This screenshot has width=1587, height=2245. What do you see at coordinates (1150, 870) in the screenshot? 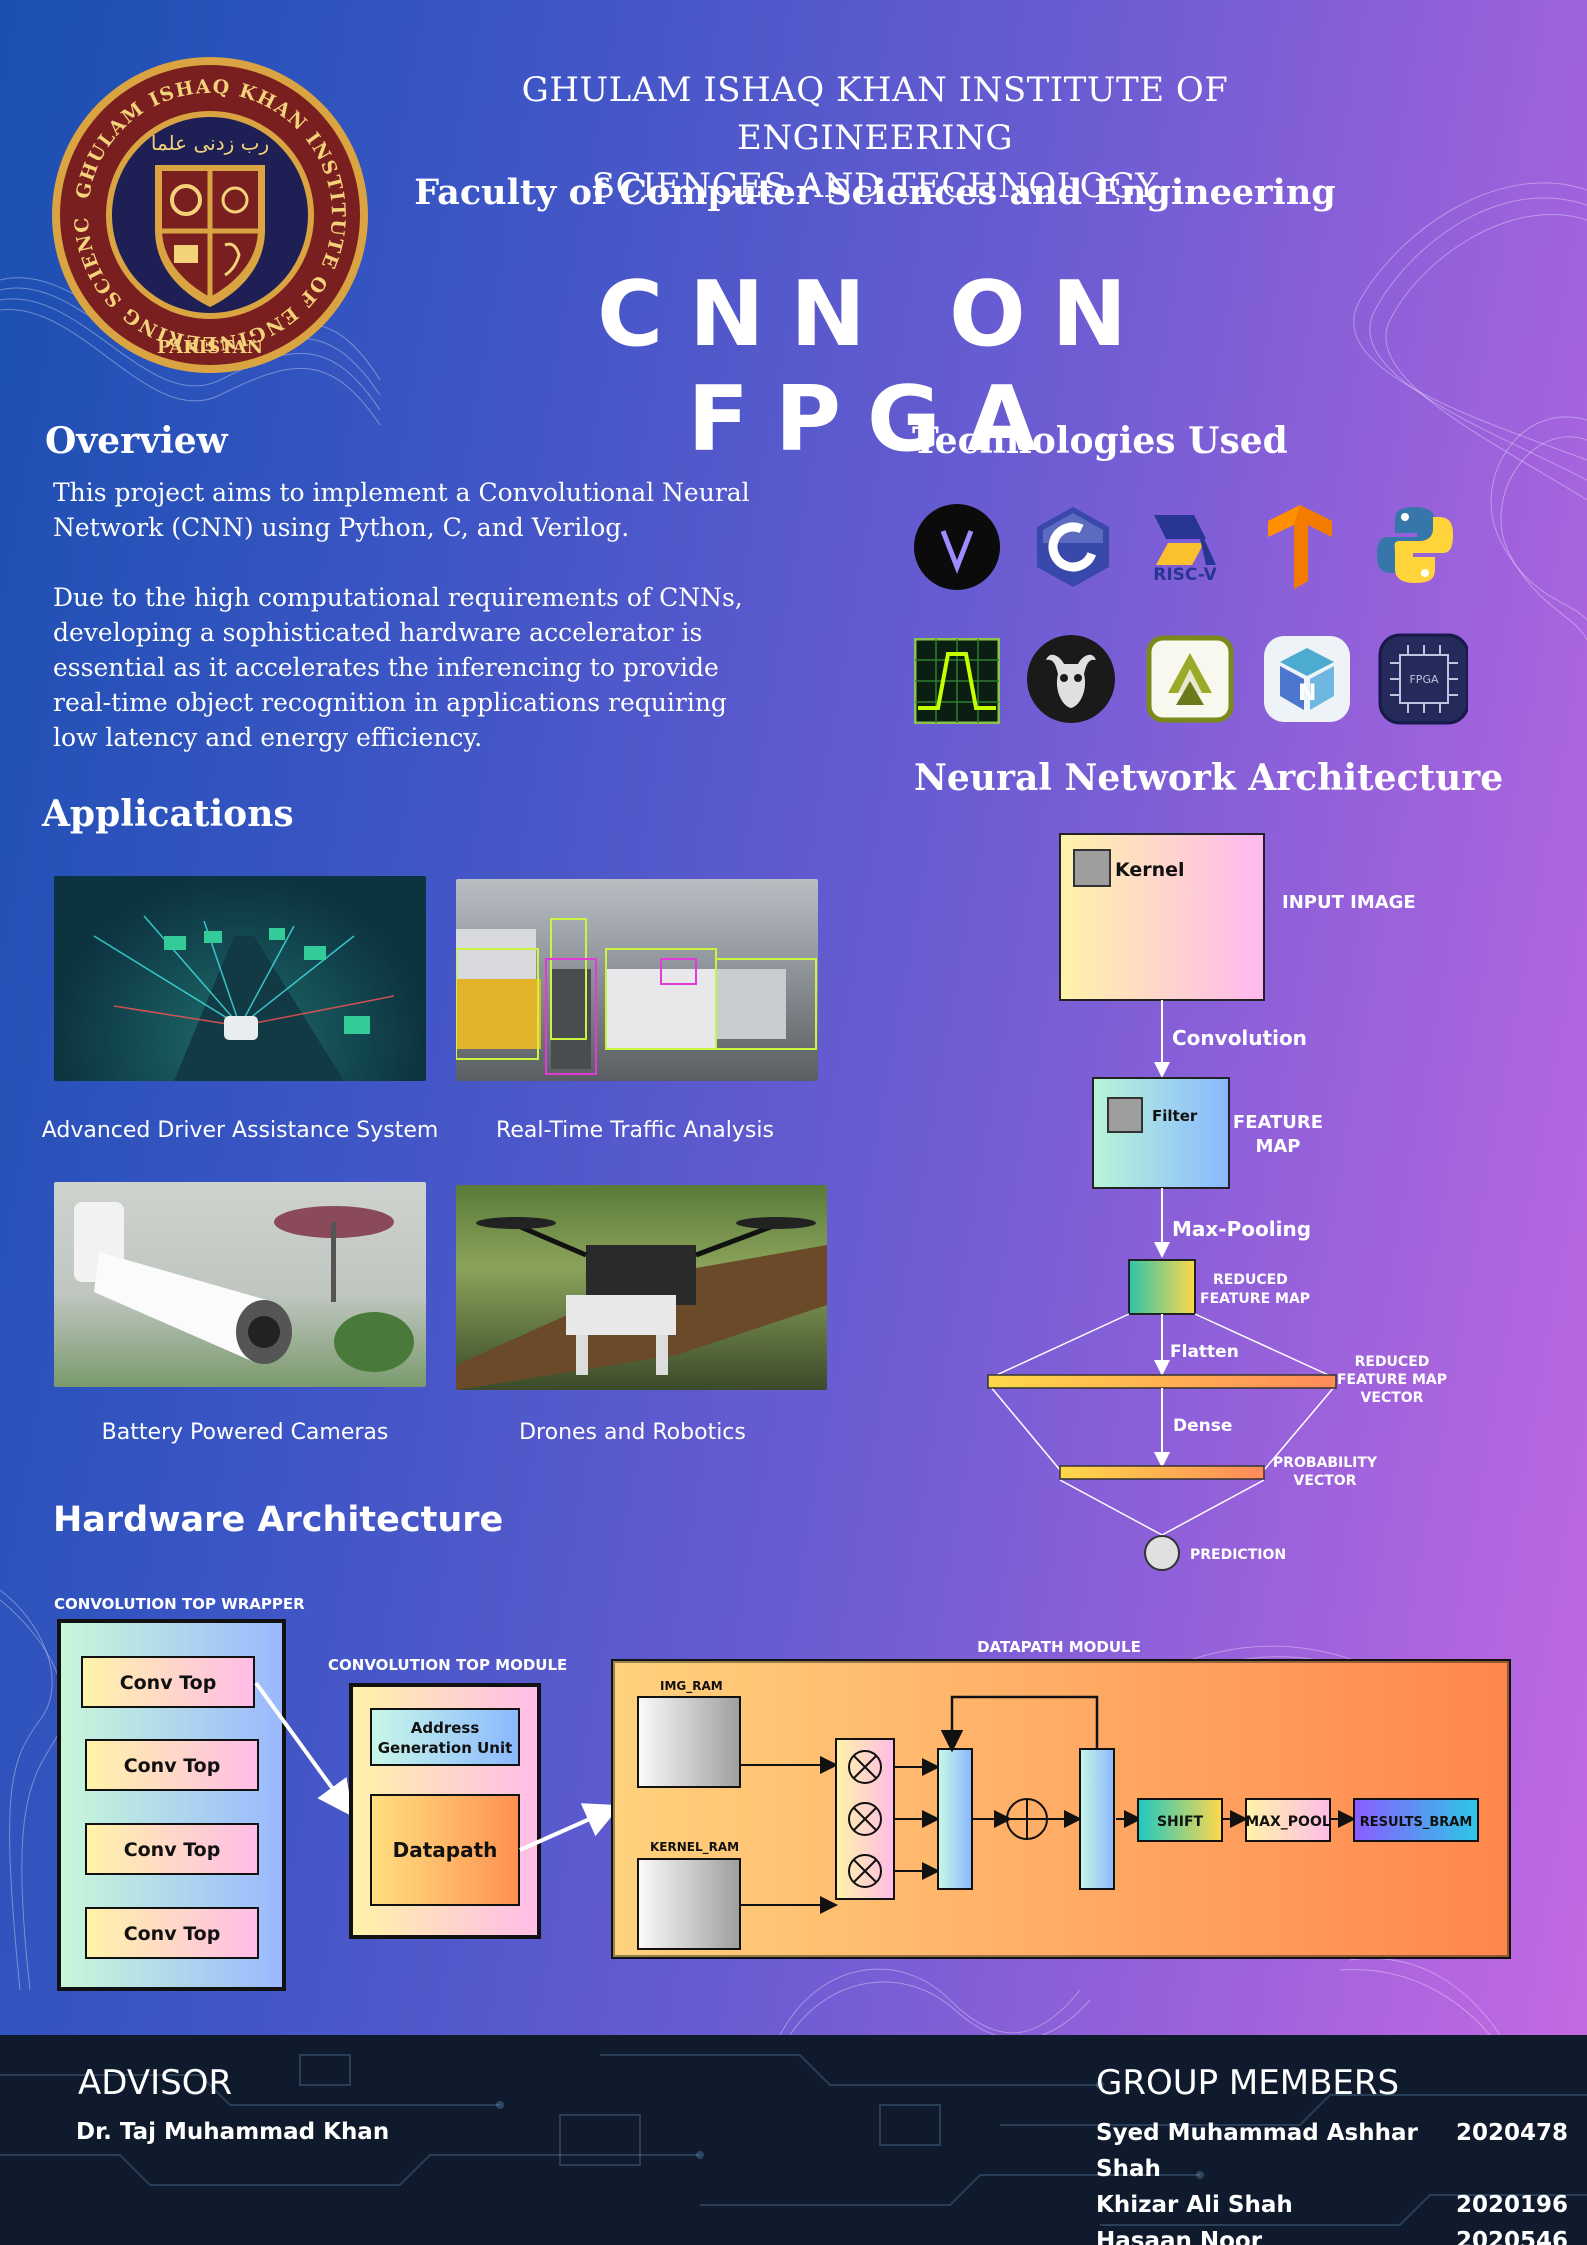
I see `svg-text: Kernel` at bounding box center [1150, 870].